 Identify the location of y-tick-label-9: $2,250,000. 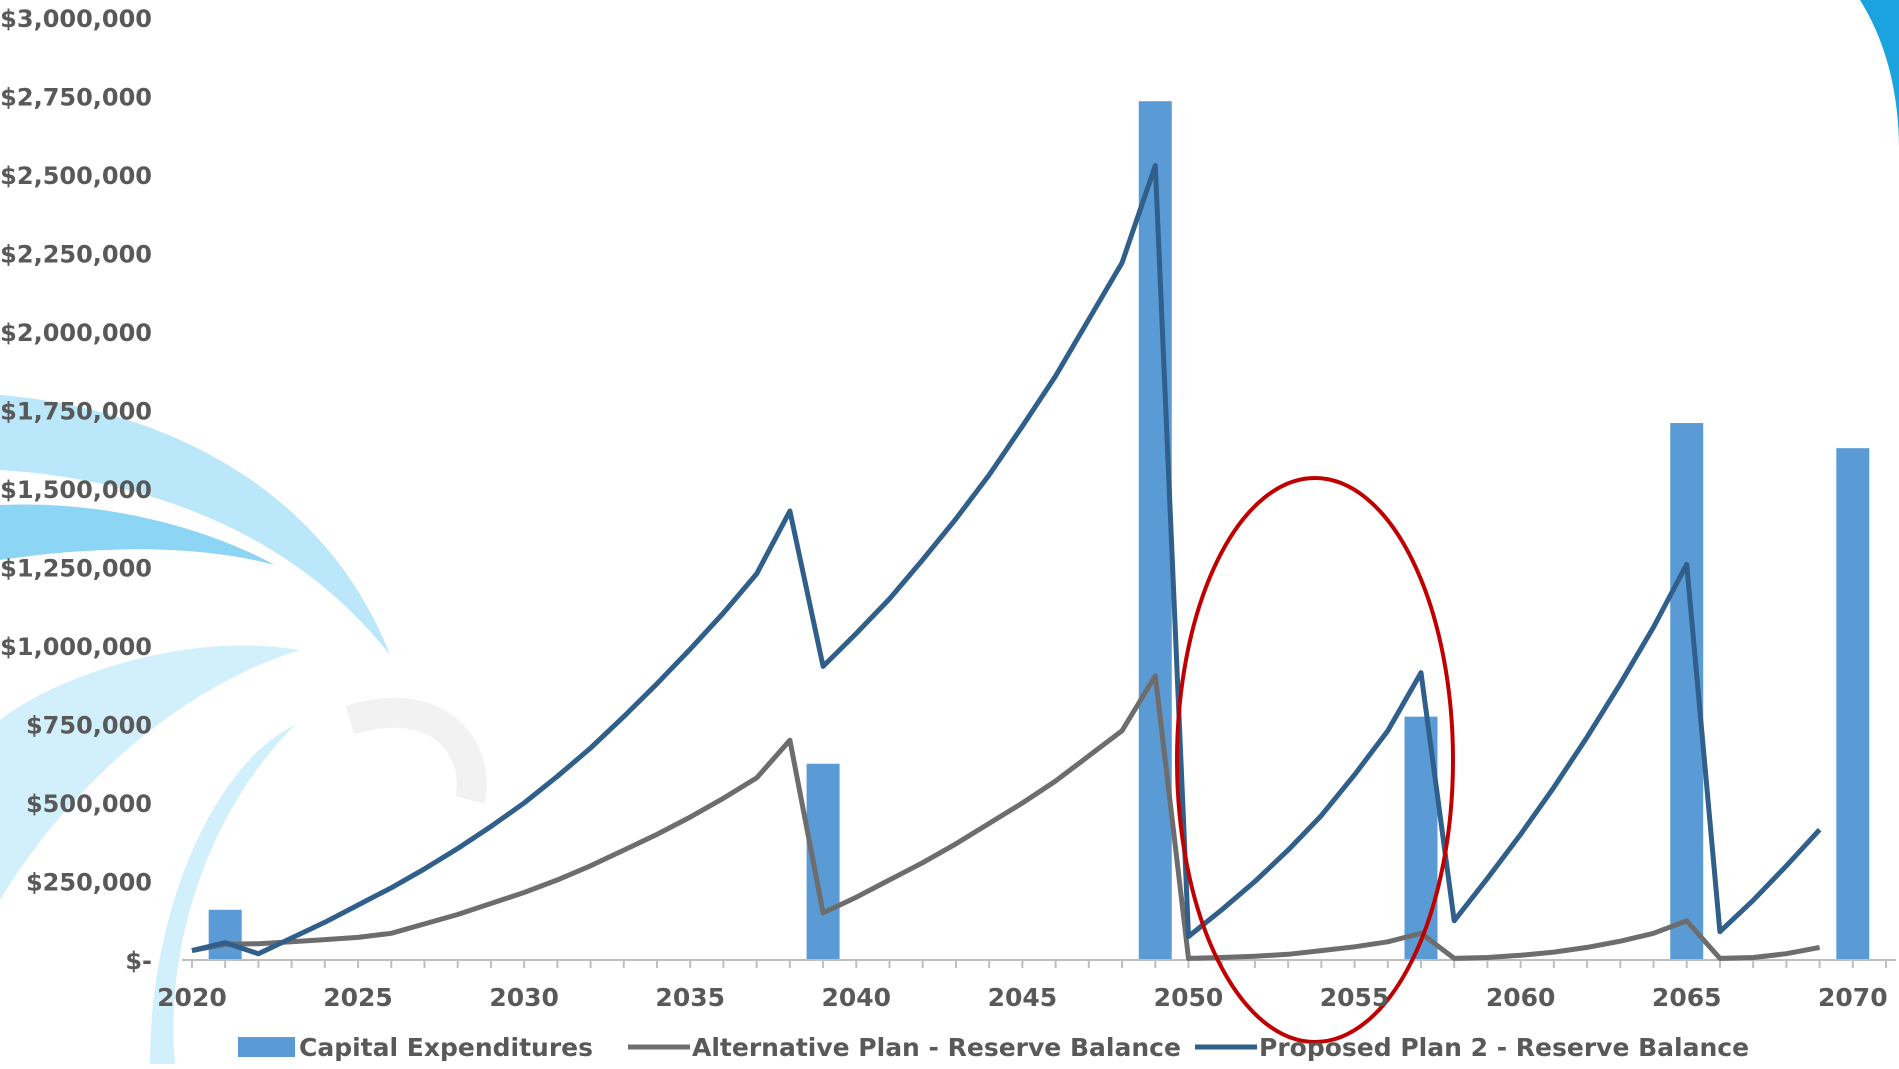
(76, 255).